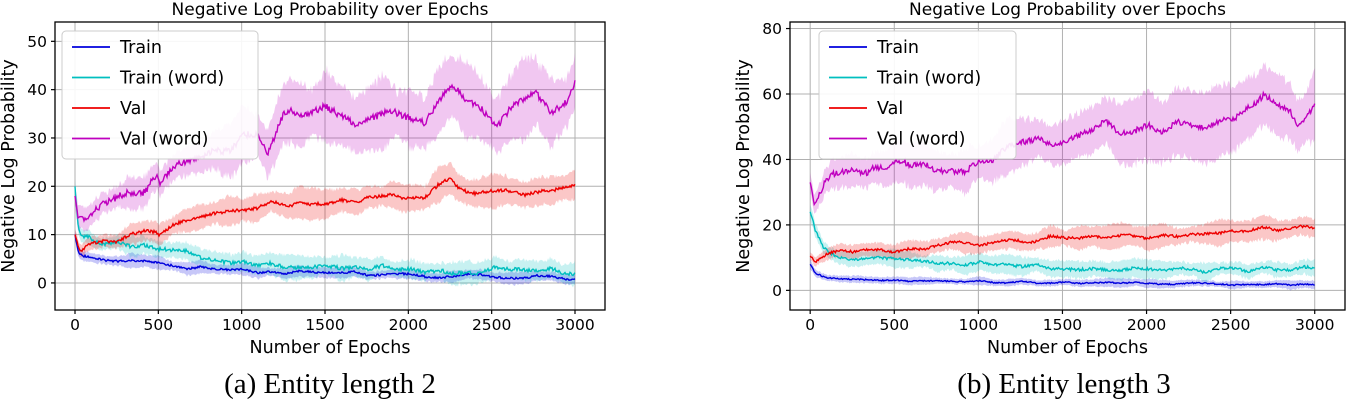 The height and width of the screenshot is (416, 1361). What do you see at coordinates (1064, 384) in the screenshot?
I see `caption-b: (b) Entity length 3` at bounding box center [1064, 384].